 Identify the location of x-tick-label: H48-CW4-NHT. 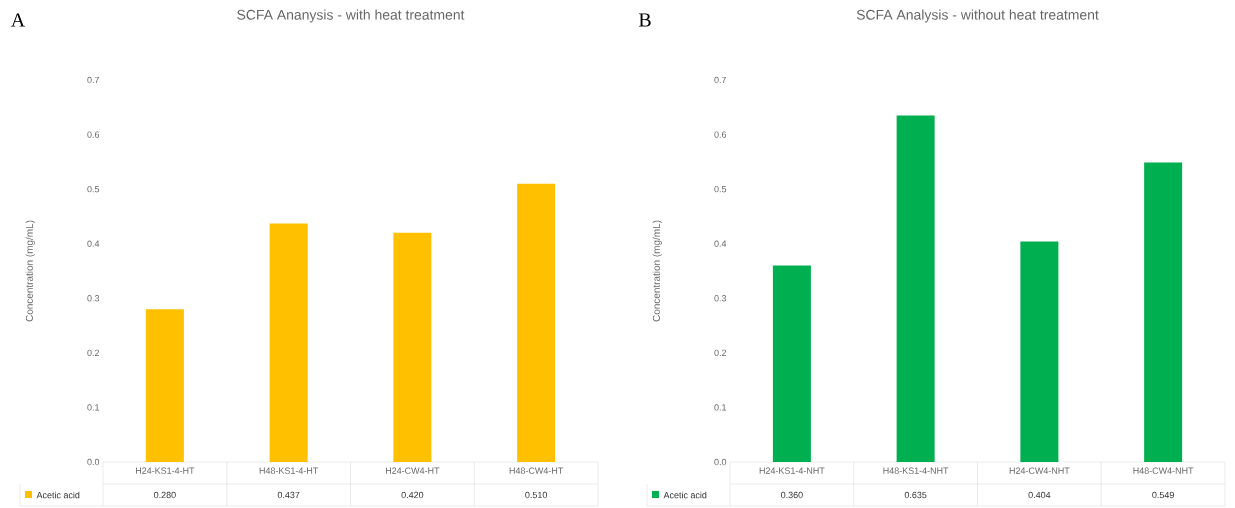
(1163, 470).